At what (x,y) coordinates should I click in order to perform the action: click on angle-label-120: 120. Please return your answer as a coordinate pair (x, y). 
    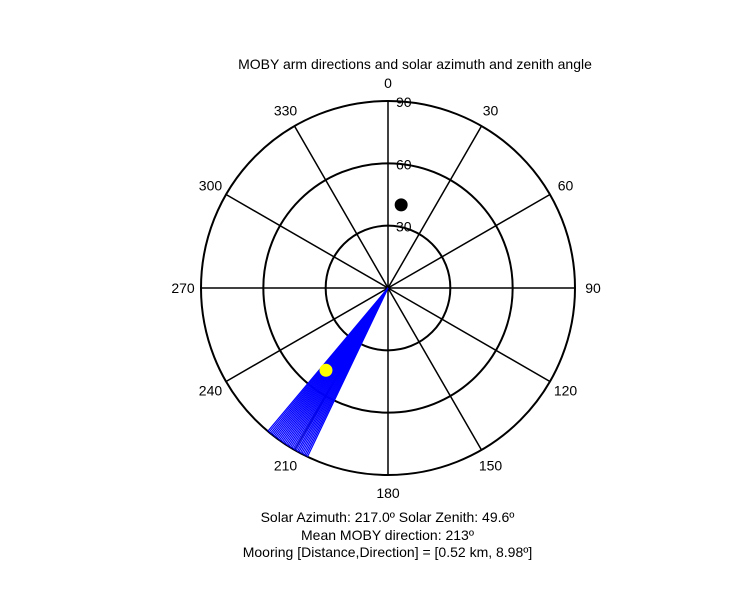
    Looking at the image, I should click on (566, 391).